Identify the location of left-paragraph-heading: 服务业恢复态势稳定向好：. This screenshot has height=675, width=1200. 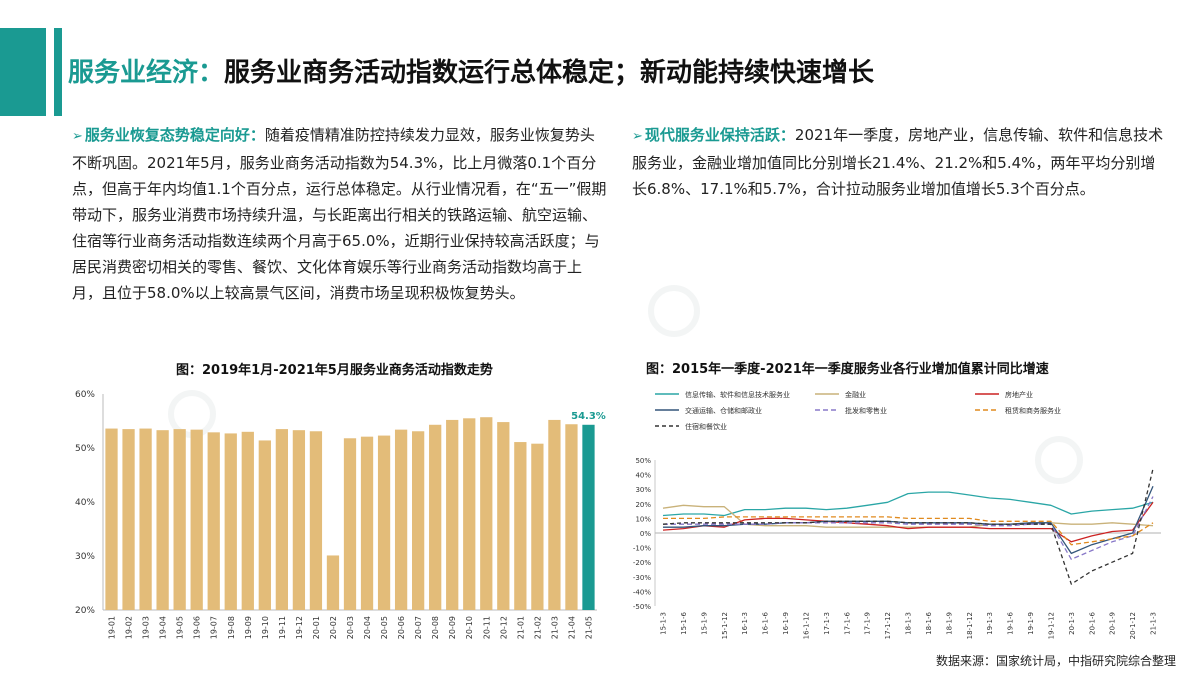
(168, 135).